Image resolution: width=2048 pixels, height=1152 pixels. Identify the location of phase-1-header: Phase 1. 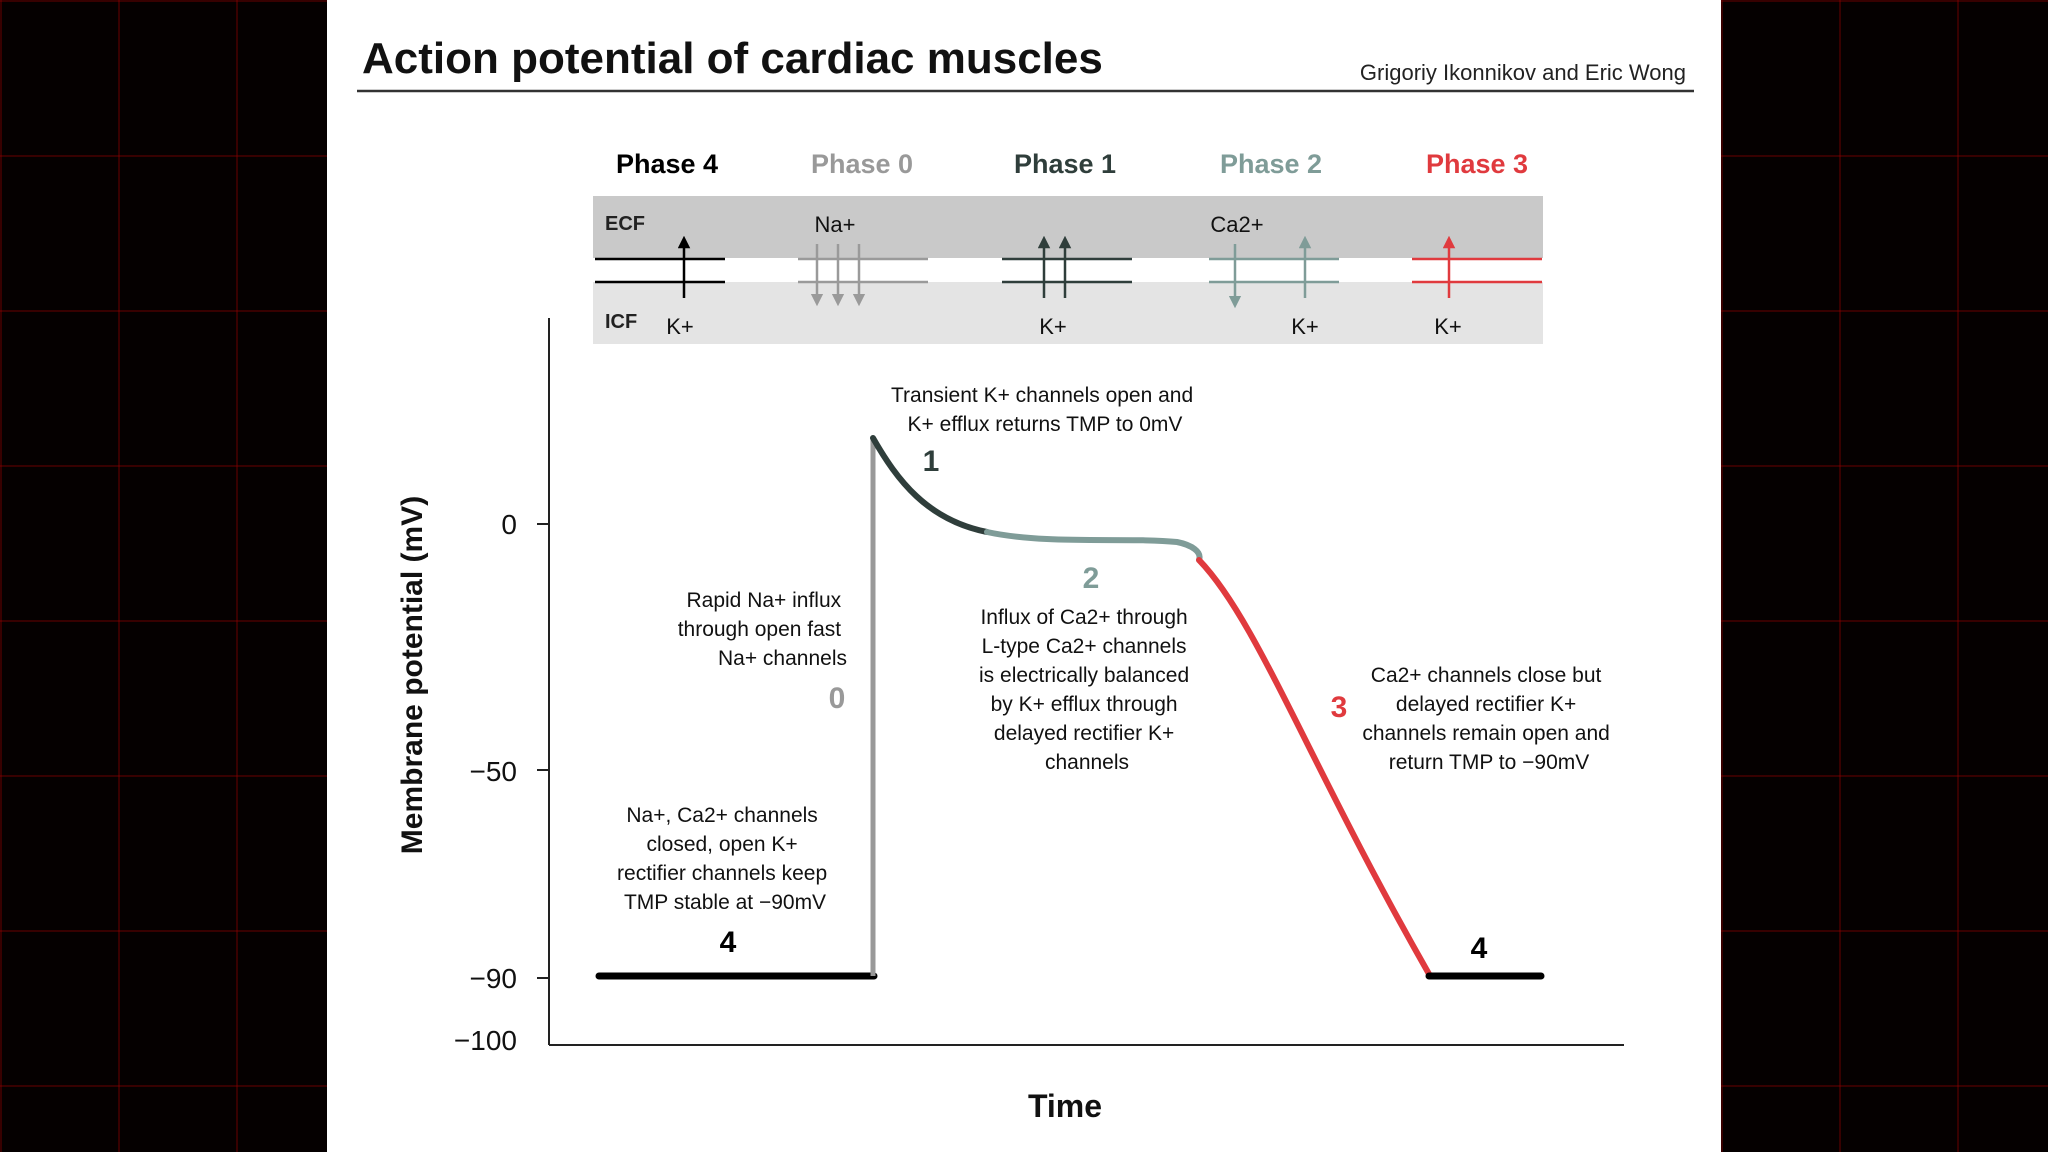
(1065, 164).